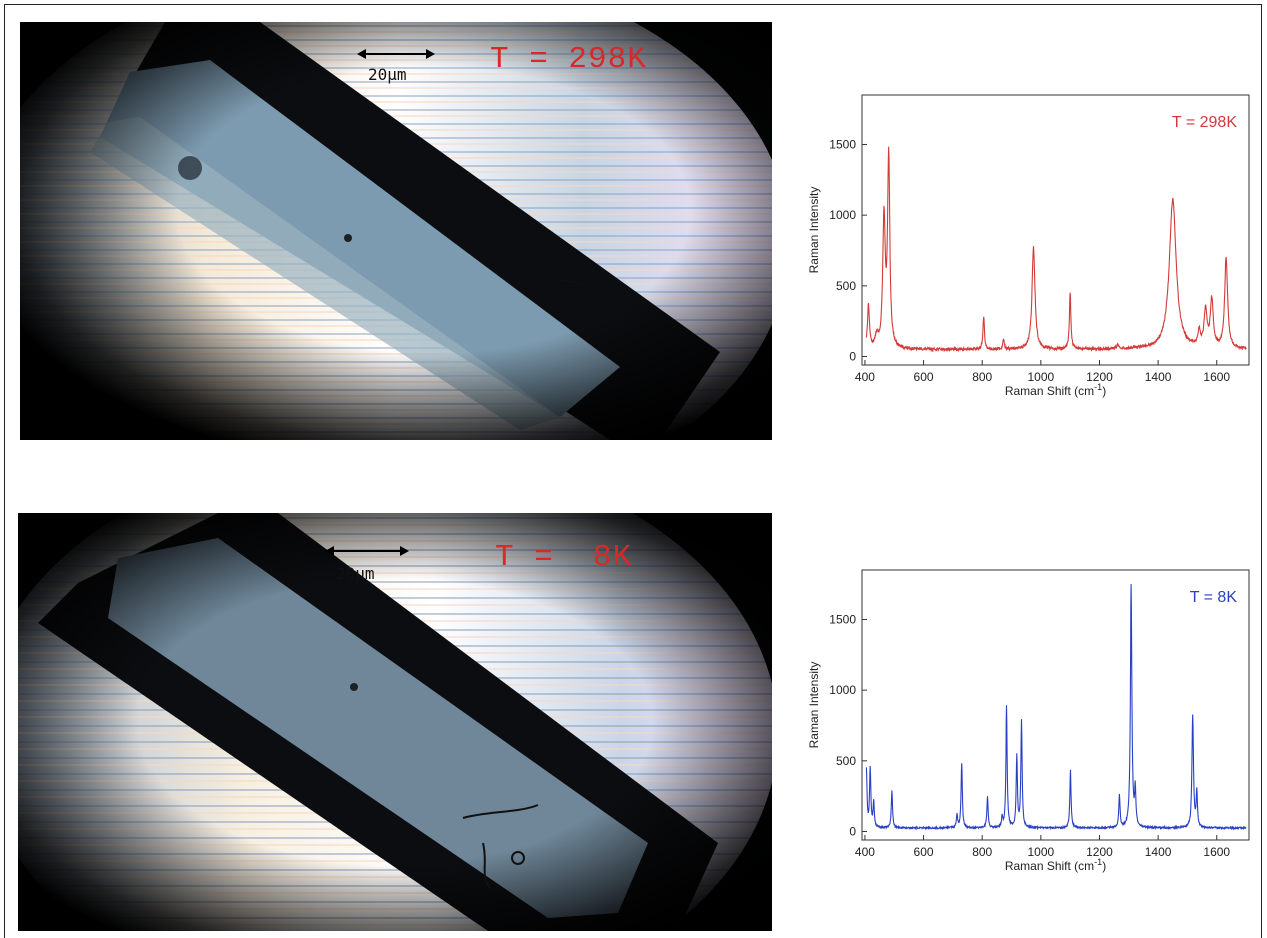 Image resolution: width=1267 pixels, height=938 pixels. Describe the element at coordinates (564, 557) in the screenshot. I see `photo-temperature-label: T = 8K` at that location.